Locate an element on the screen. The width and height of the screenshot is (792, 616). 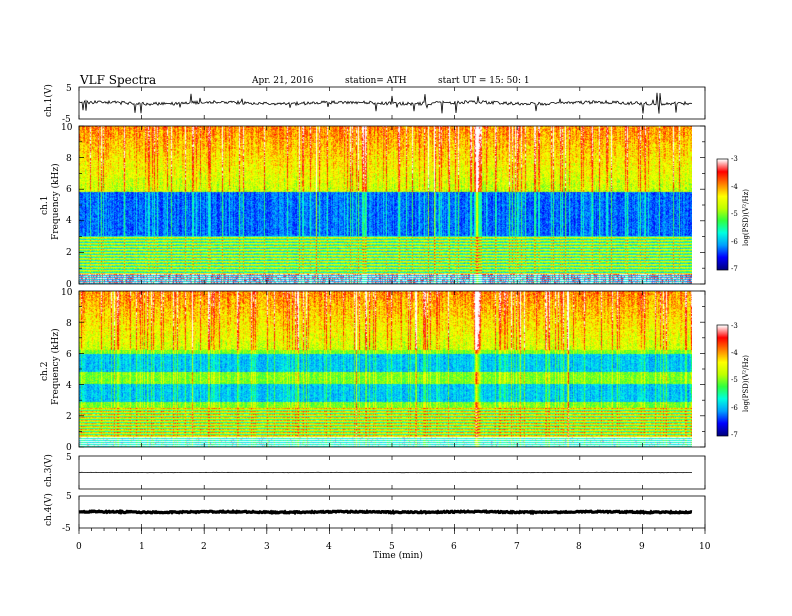
ch2-colorbar-ticks: -3 -4 -5 -6 -7 is located at coordinates (734, 380).